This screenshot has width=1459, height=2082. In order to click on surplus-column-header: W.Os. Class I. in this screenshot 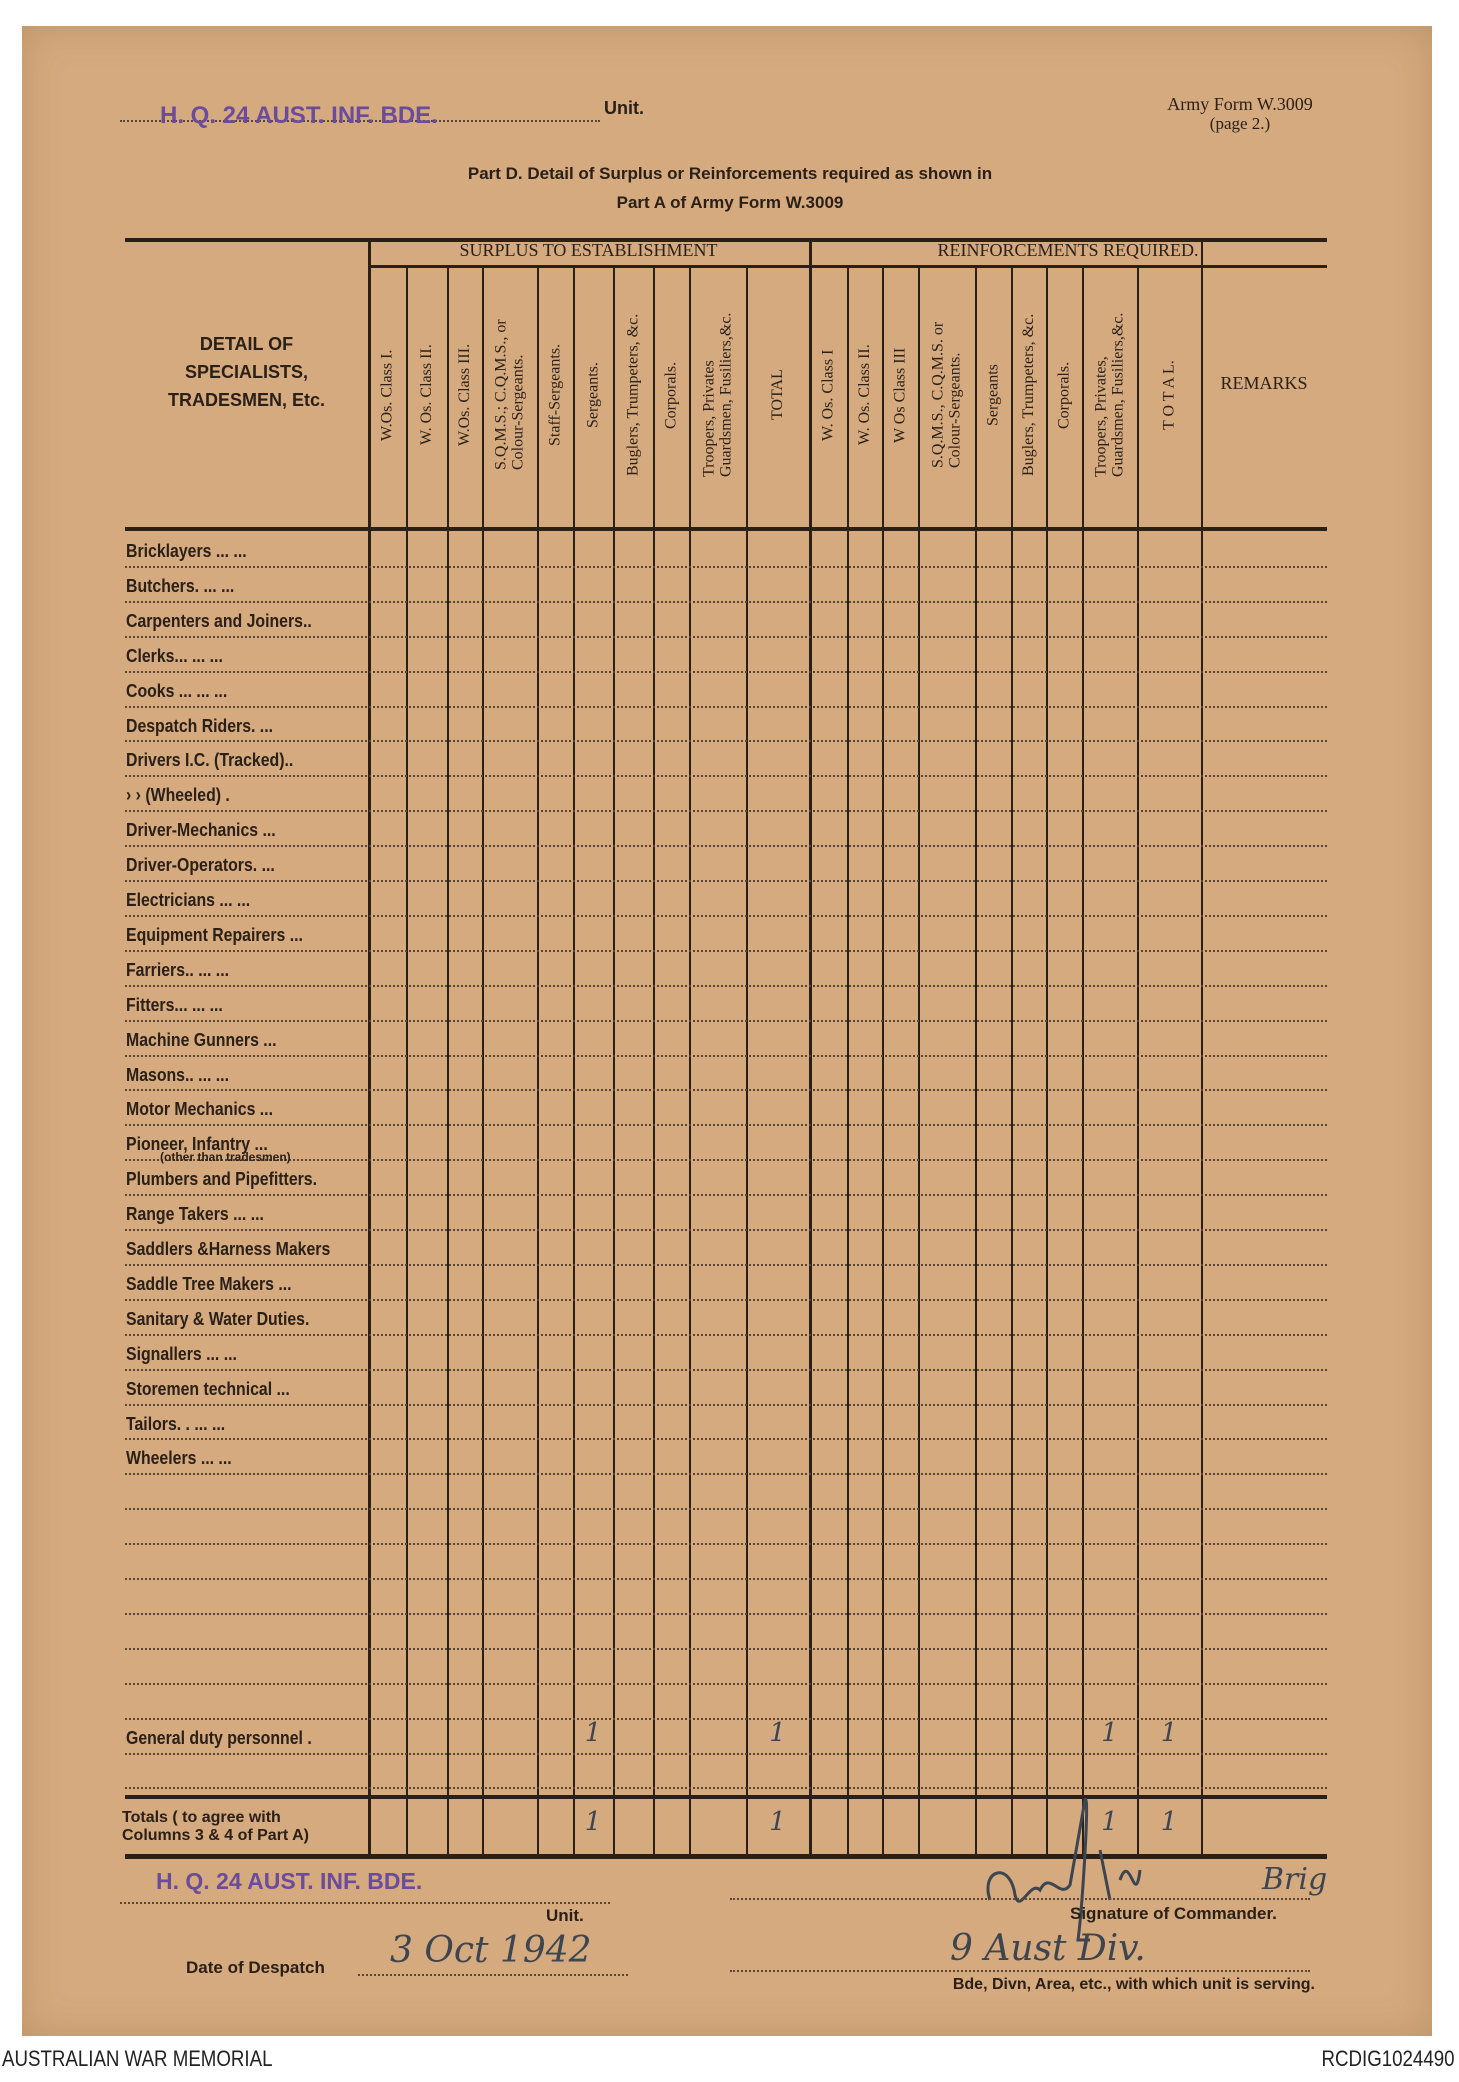, I will do `click(387, 395)`.